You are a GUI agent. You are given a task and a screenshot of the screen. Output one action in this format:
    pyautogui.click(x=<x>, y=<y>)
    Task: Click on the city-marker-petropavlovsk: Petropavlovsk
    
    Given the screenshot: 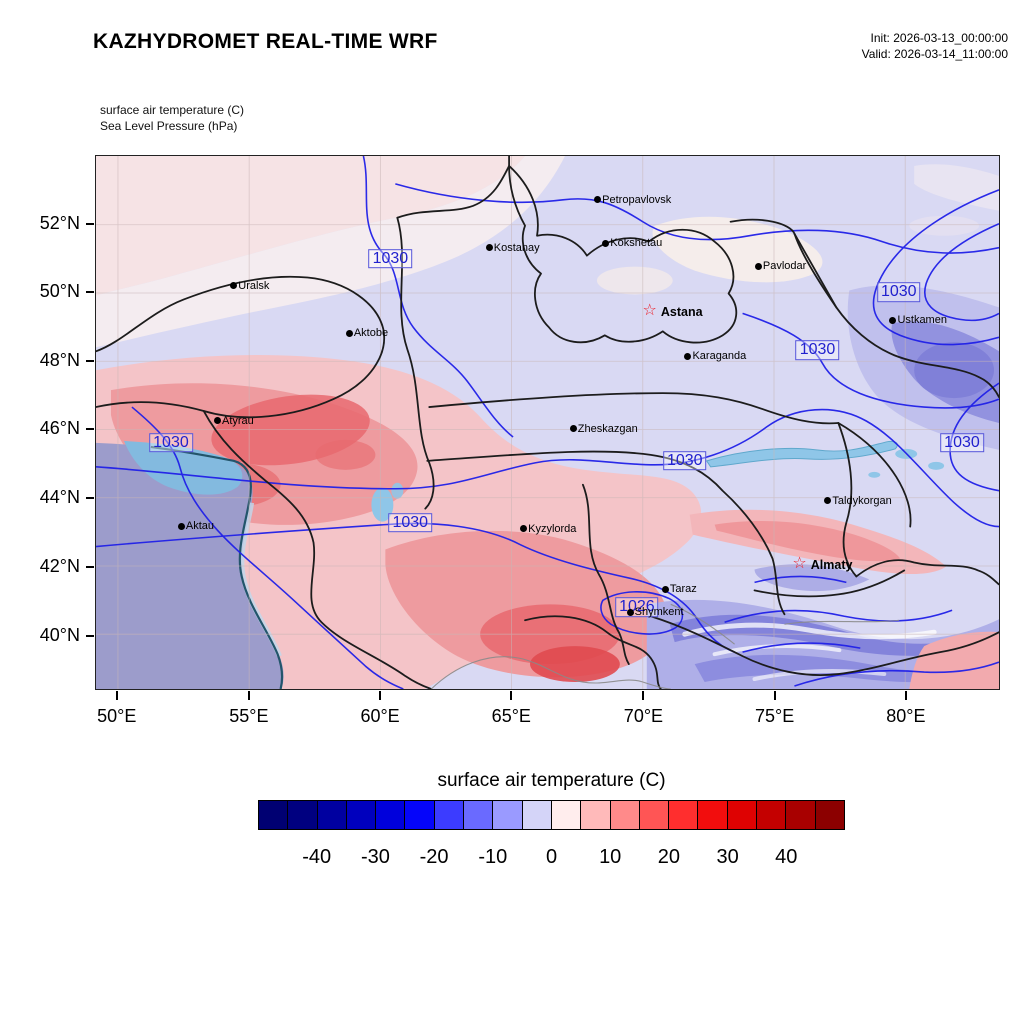 What is the action you would take?
    pyautogui.click(x=632, y=200)
    